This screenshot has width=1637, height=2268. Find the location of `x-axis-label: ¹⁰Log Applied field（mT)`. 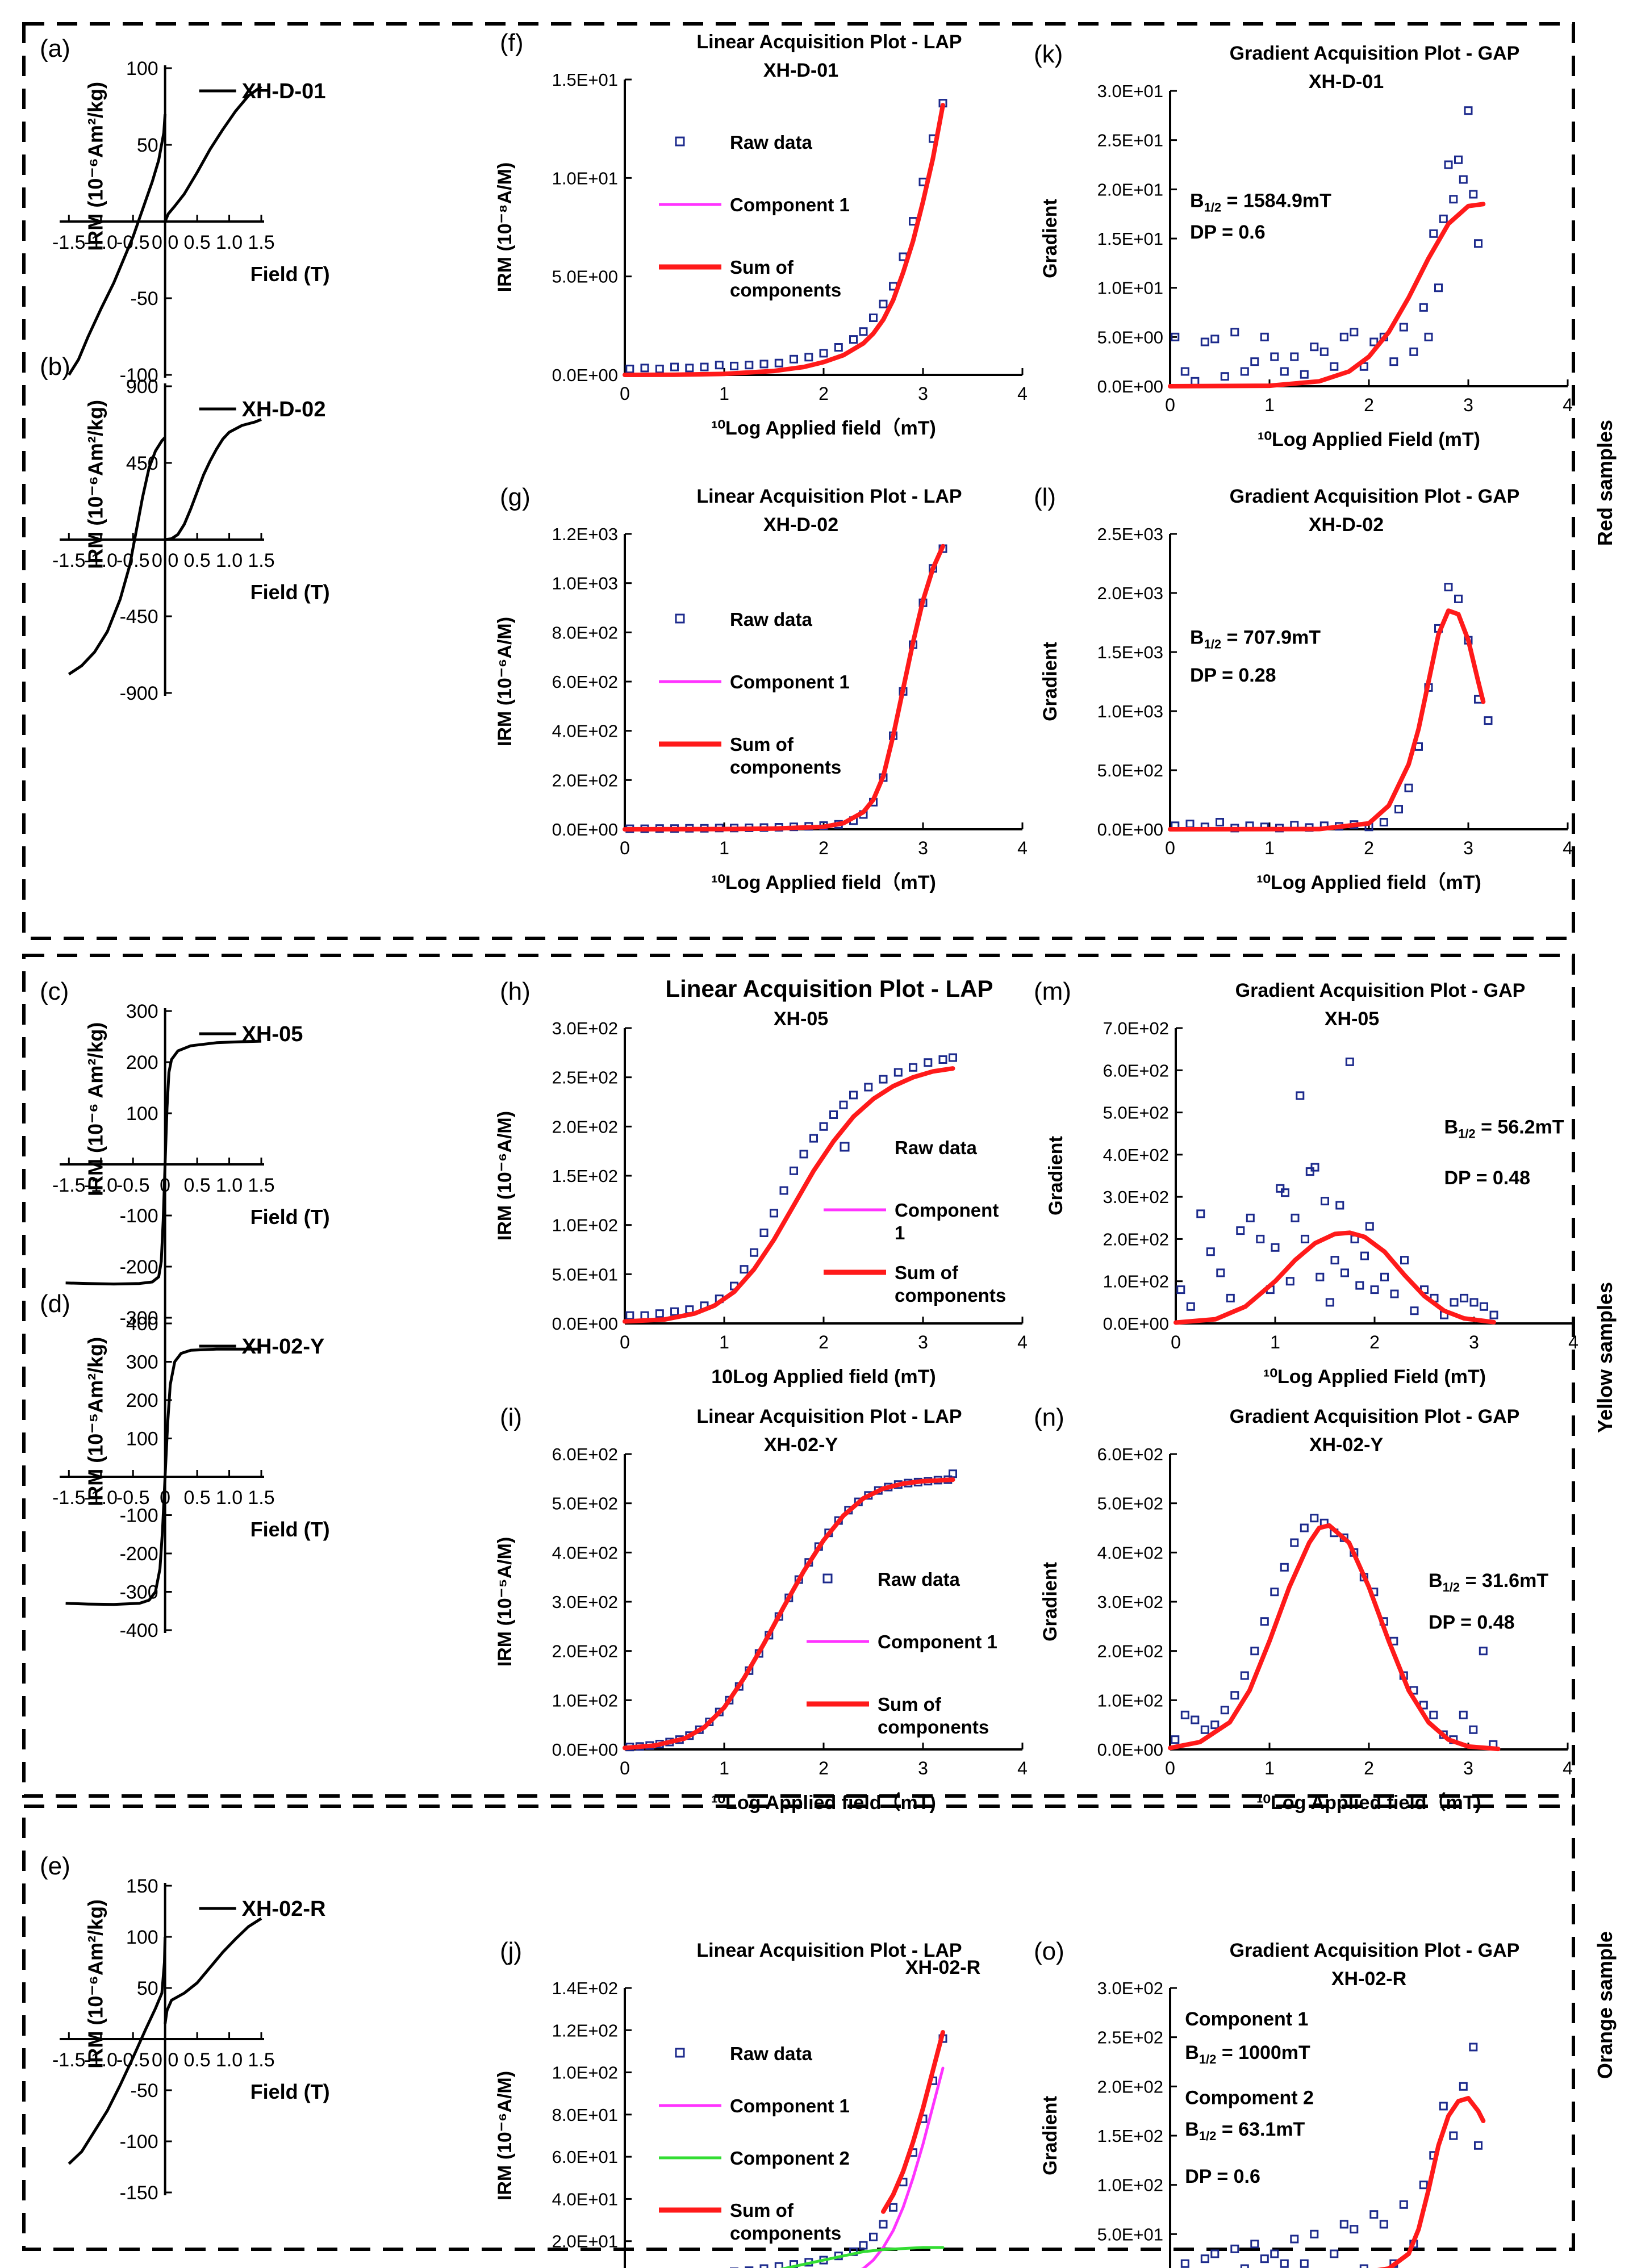

x-axis-label: ¹⁰Log Applied field（mT) is located at coordinates (823, 882).